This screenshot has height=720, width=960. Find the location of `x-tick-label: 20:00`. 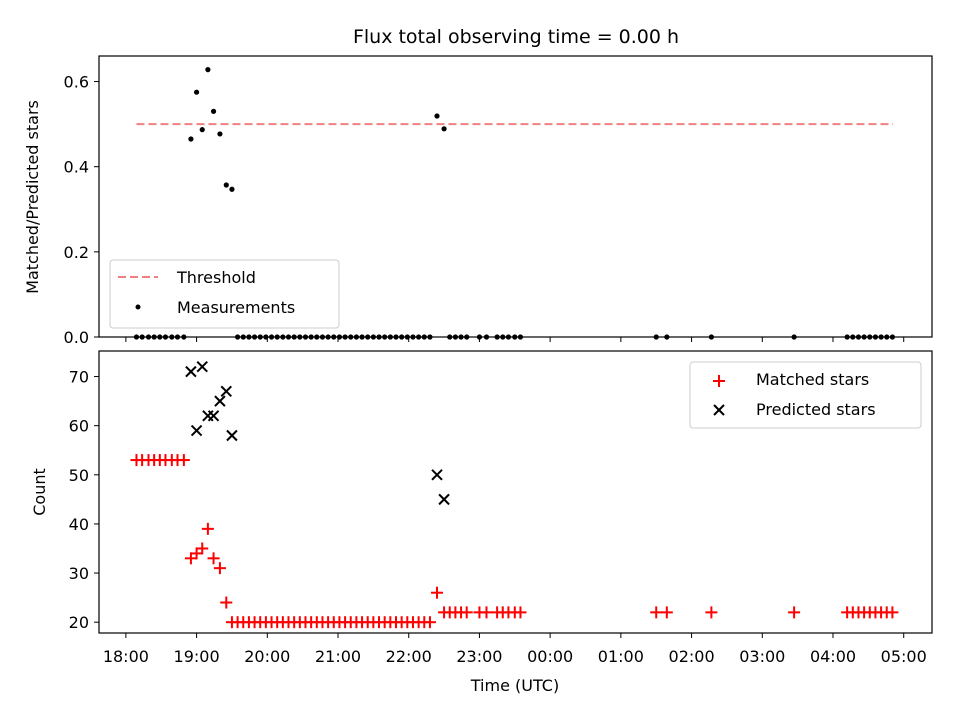

x-tick-label: 20:00 is located at coordinates (267, 656).